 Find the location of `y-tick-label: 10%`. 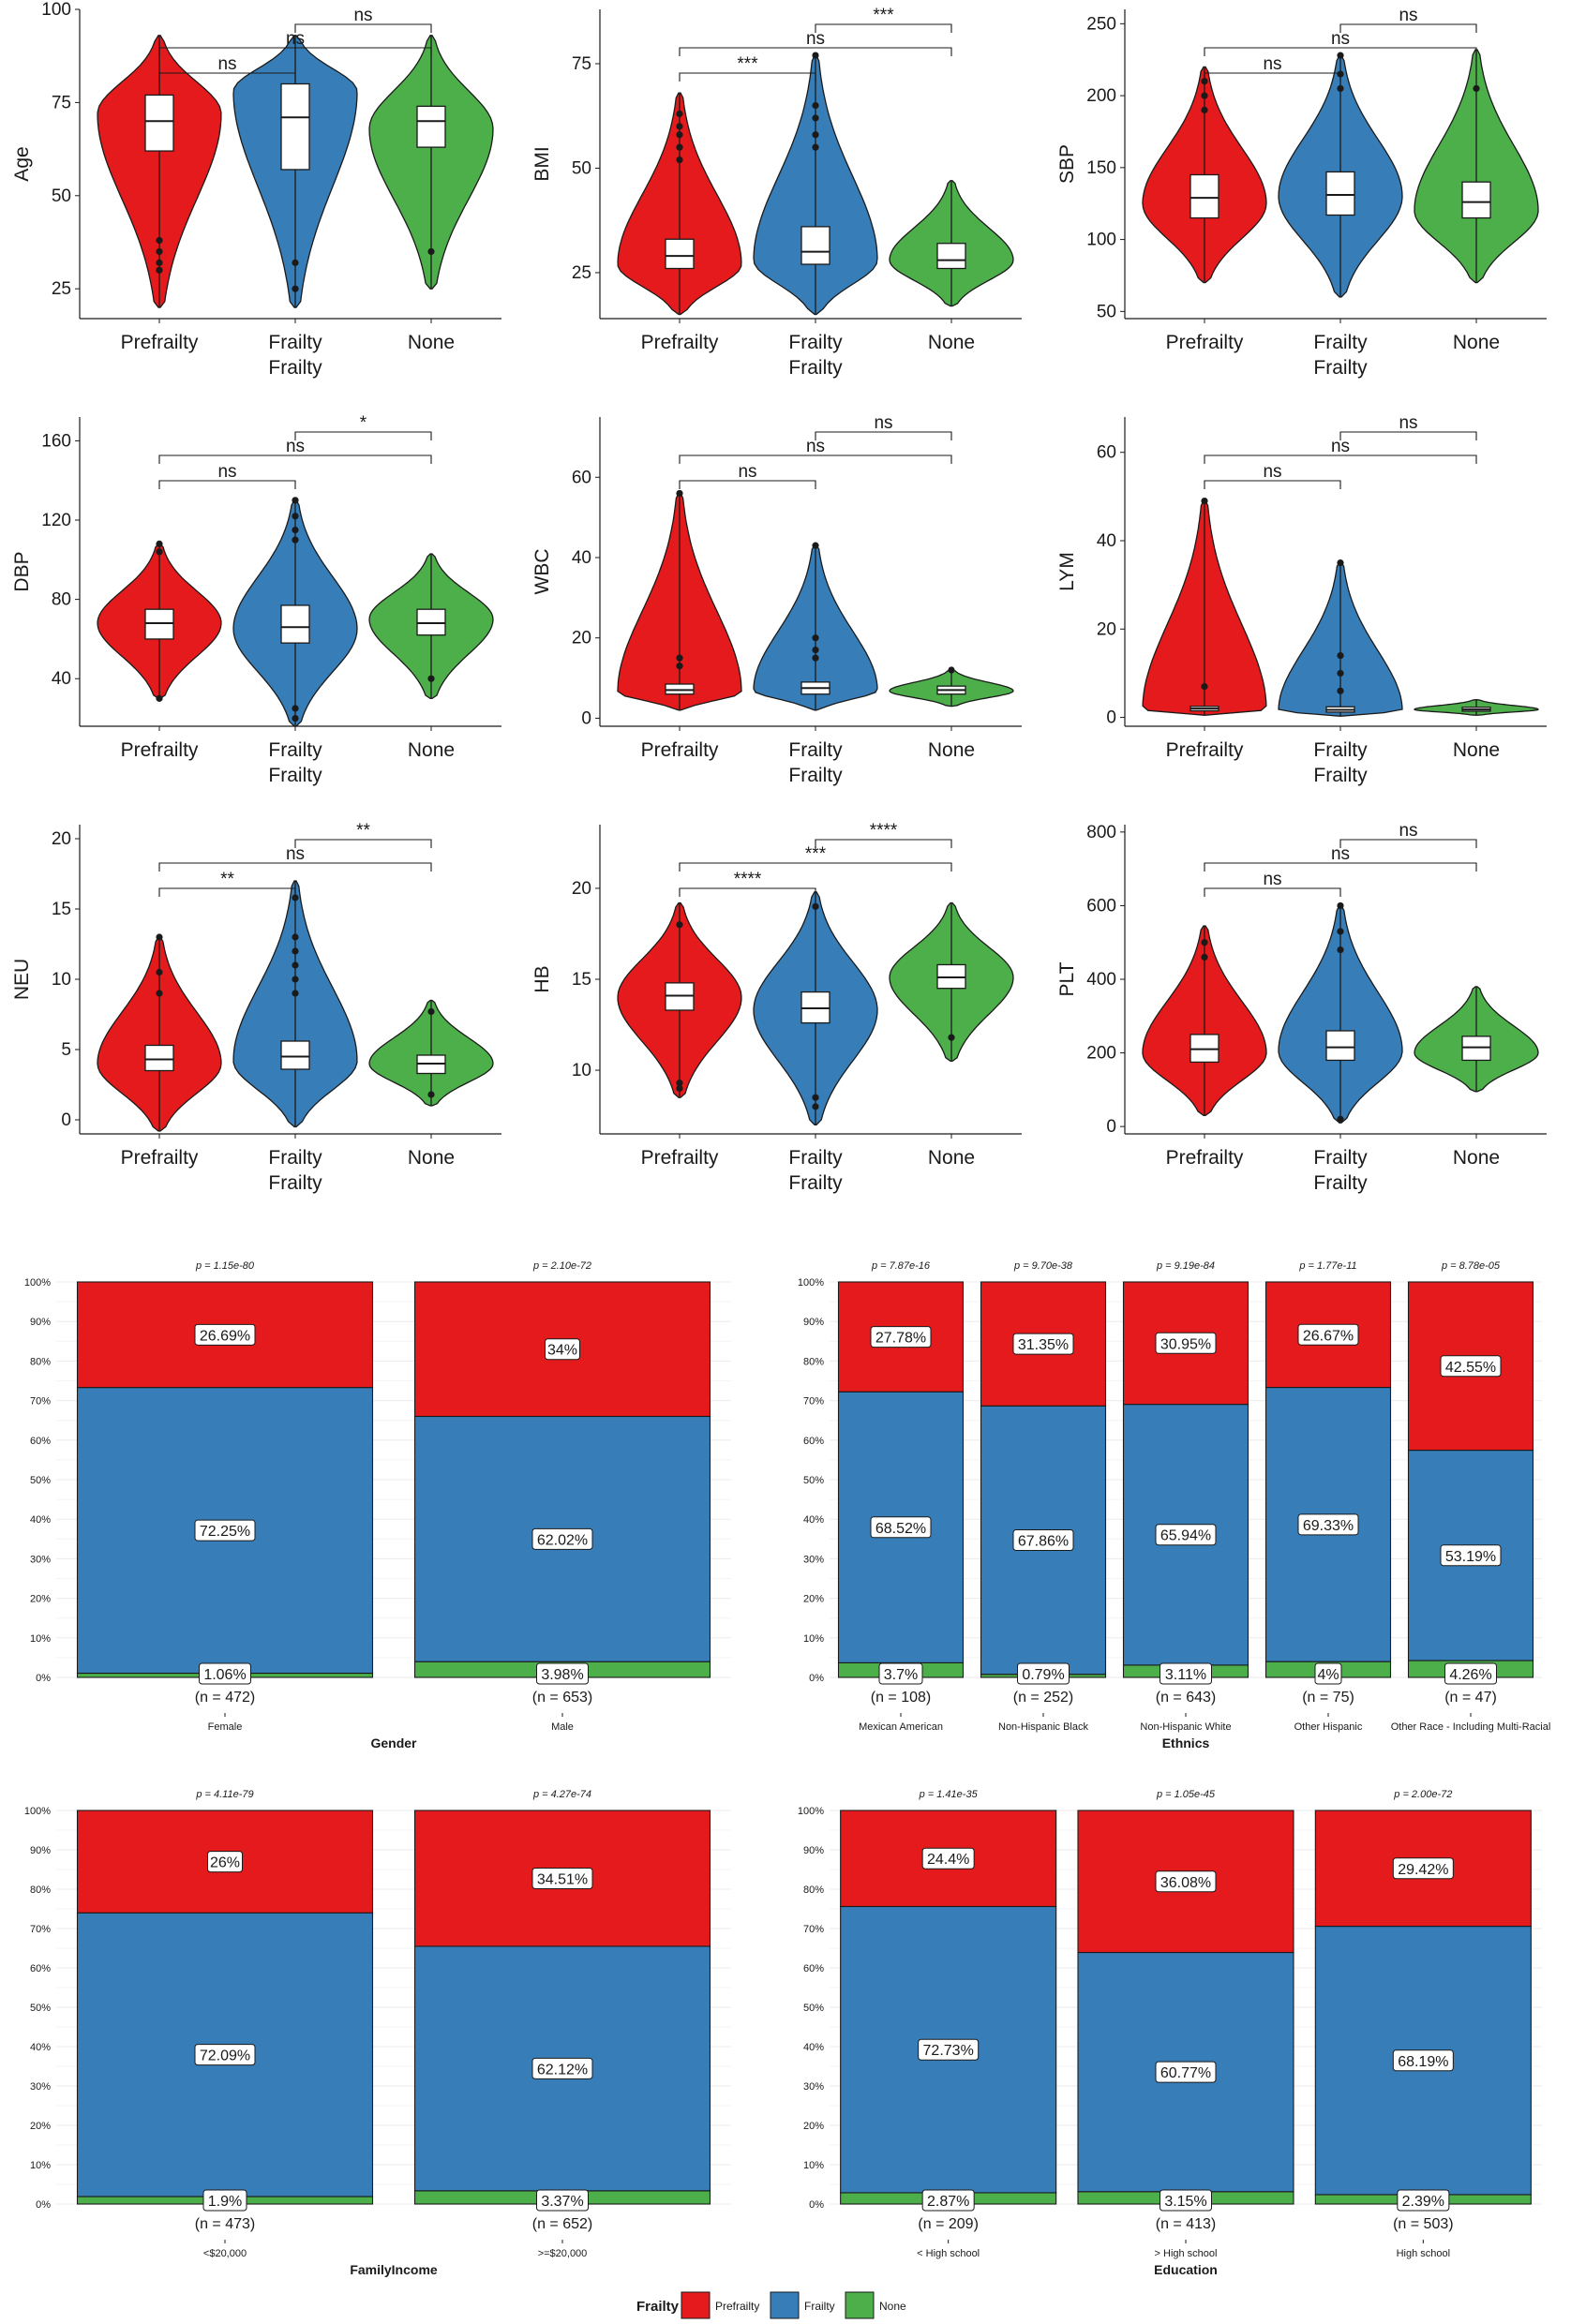

y-tick-label: 10% is located at coordinates (813, 2165).